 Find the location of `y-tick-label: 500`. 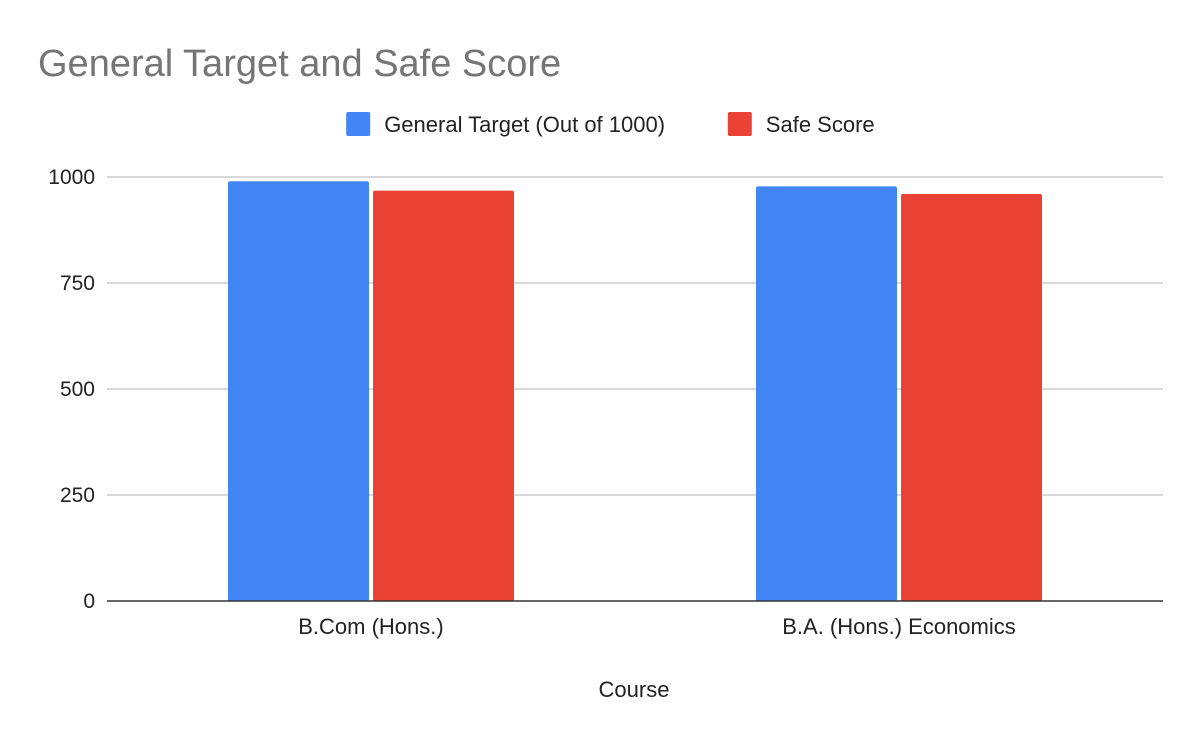

y-tick-label: 500 is located at coordinates (77, 389).